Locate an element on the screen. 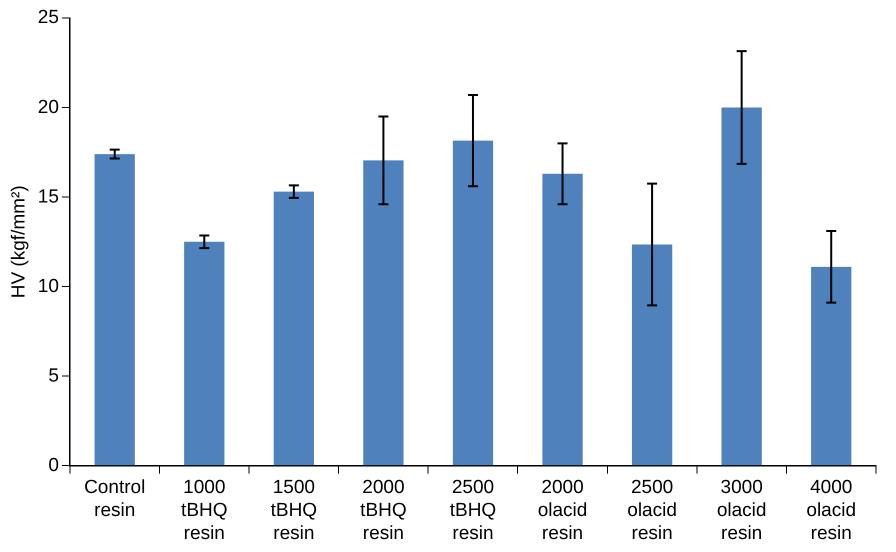 This screenshot has height=552, width=896. x-tick-label: 4000 olacid resin is located at coordinates (831, 510).